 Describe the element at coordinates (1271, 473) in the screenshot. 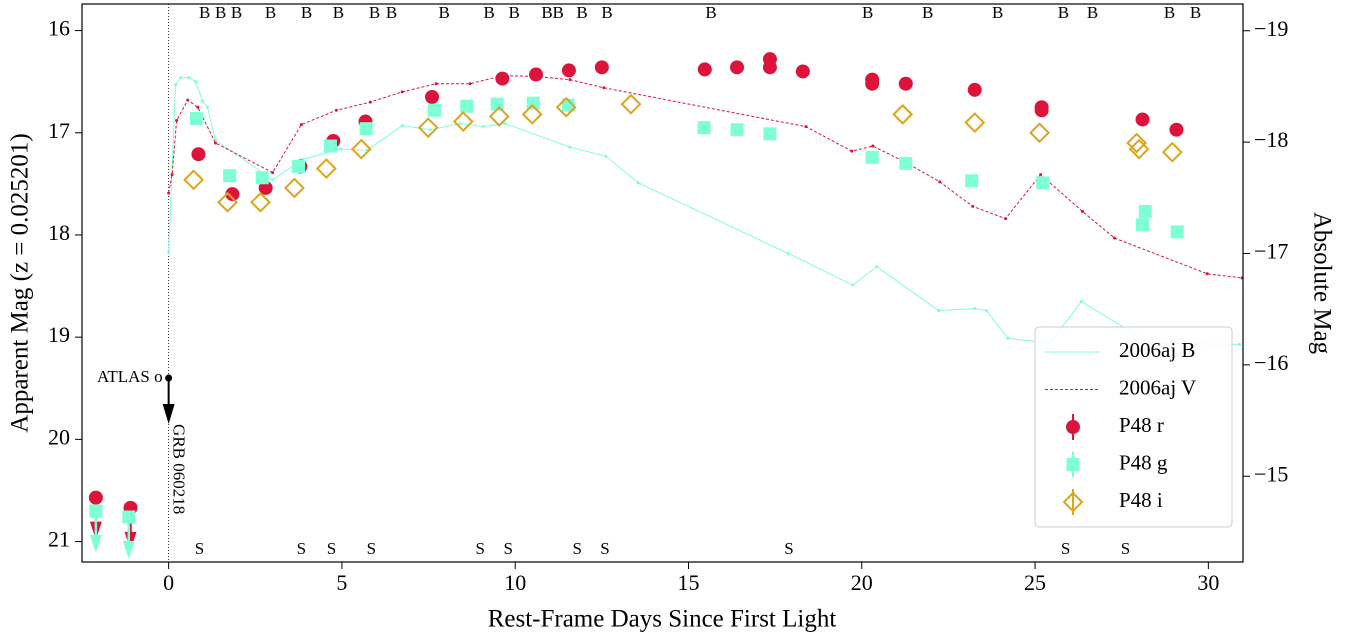

I see `y2-tick-label: −15` at that location.